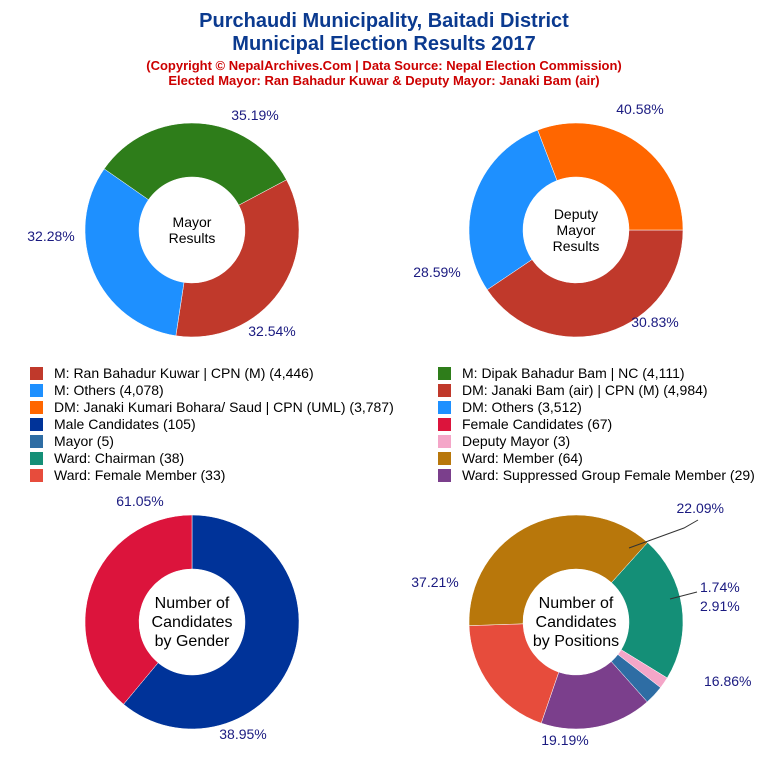  I want to click on percent-label-1-2: 32.28%, so click(50, 236).